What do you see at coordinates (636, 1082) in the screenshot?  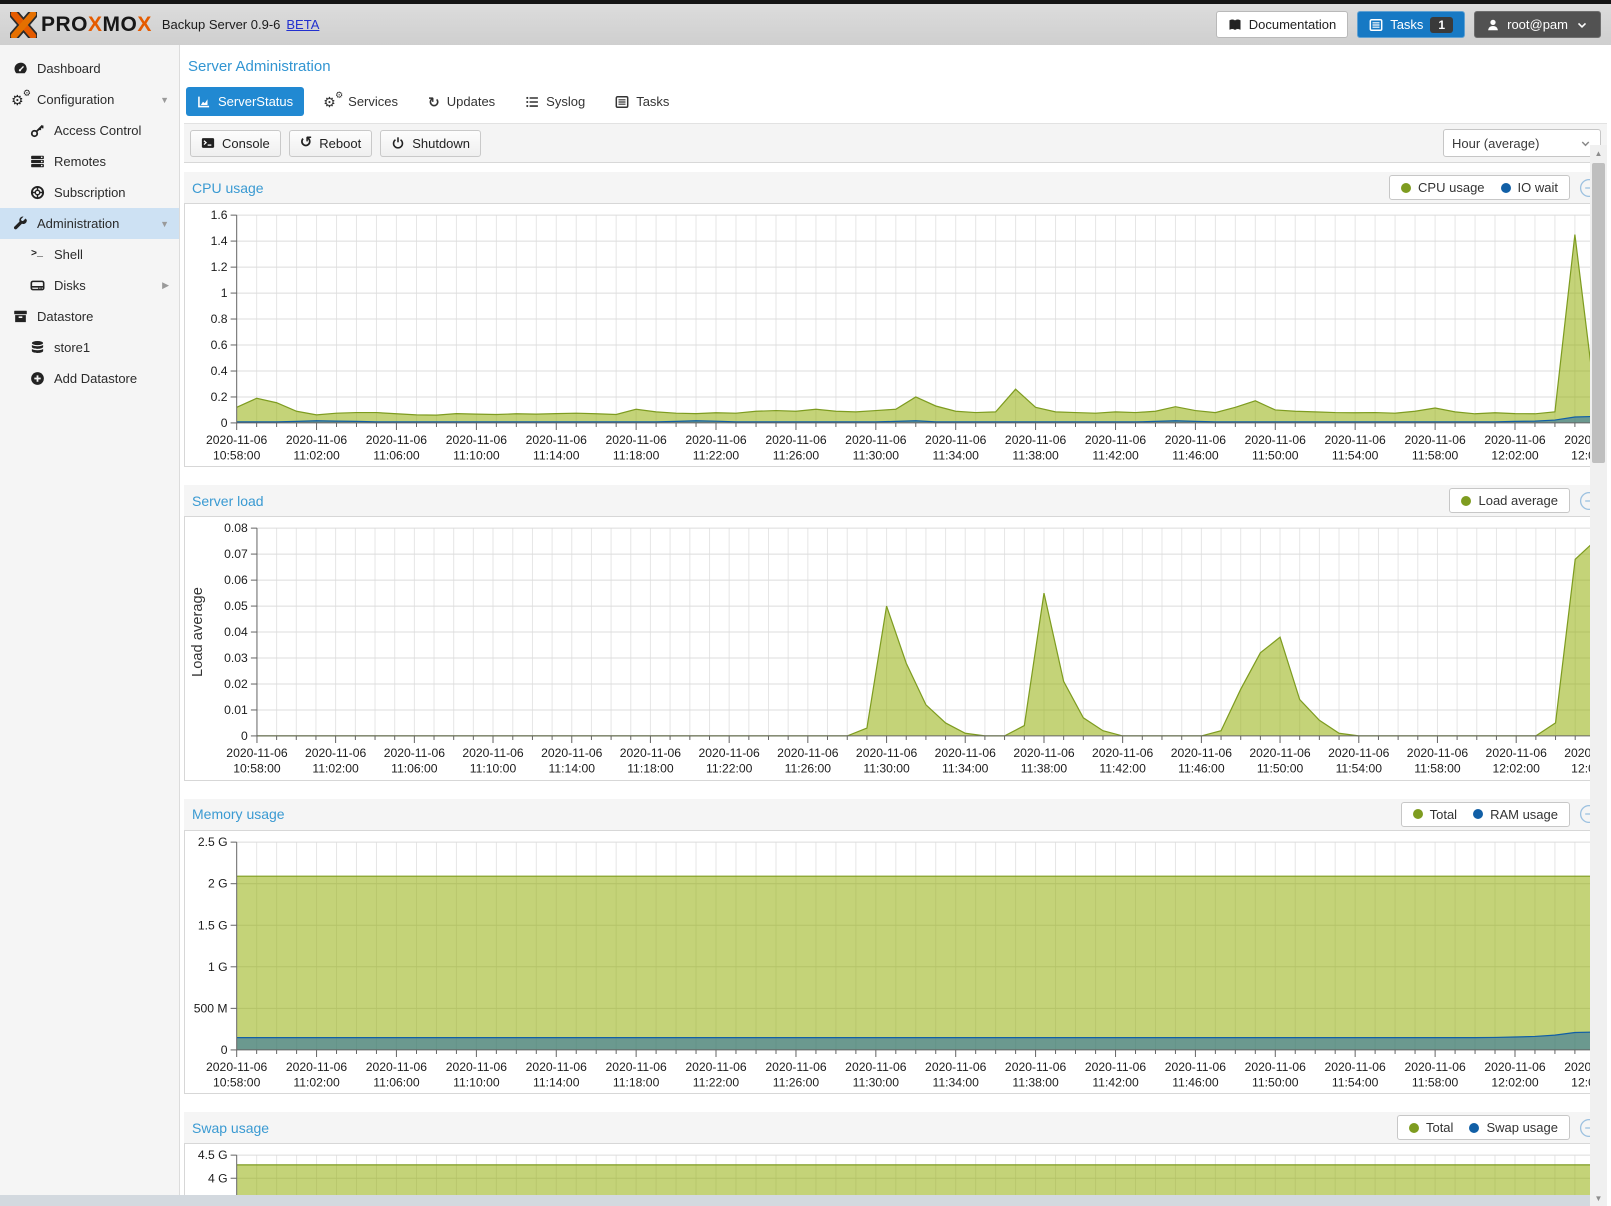 I see `svg-text: 11:18:00` at bounding box center [636, 1082].